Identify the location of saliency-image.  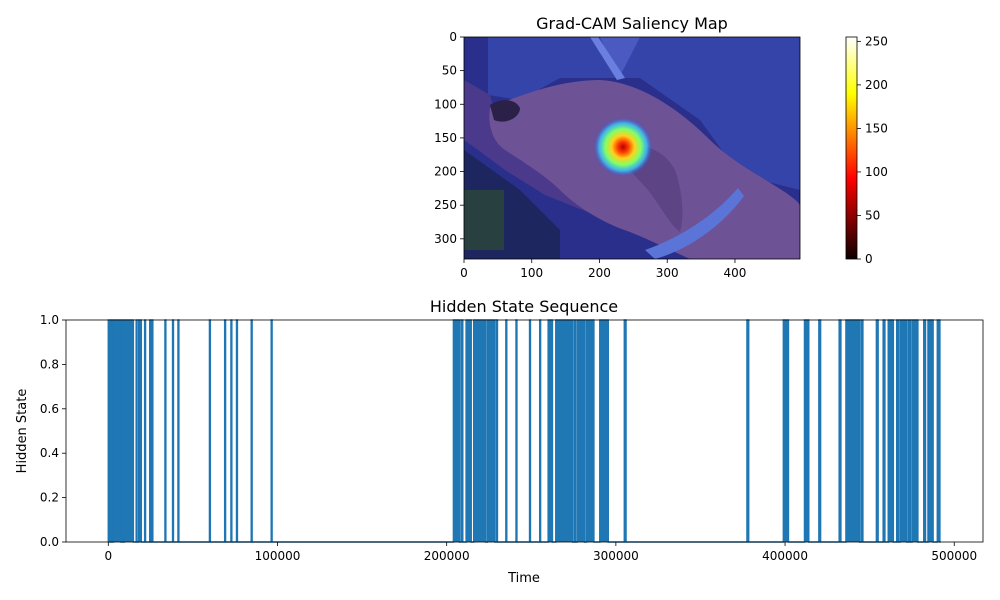
(632, 148).